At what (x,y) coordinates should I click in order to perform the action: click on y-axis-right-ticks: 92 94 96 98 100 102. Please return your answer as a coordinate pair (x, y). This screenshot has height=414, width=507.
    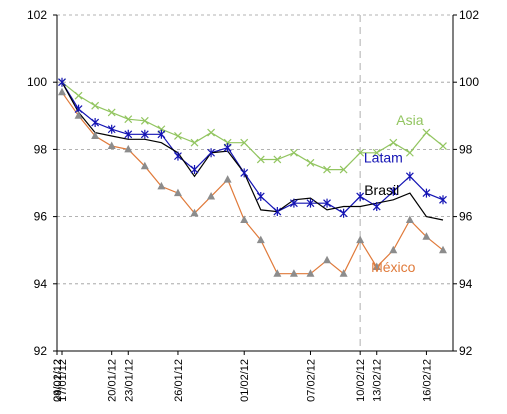
    Looking at the image, I should click on (466, 183).